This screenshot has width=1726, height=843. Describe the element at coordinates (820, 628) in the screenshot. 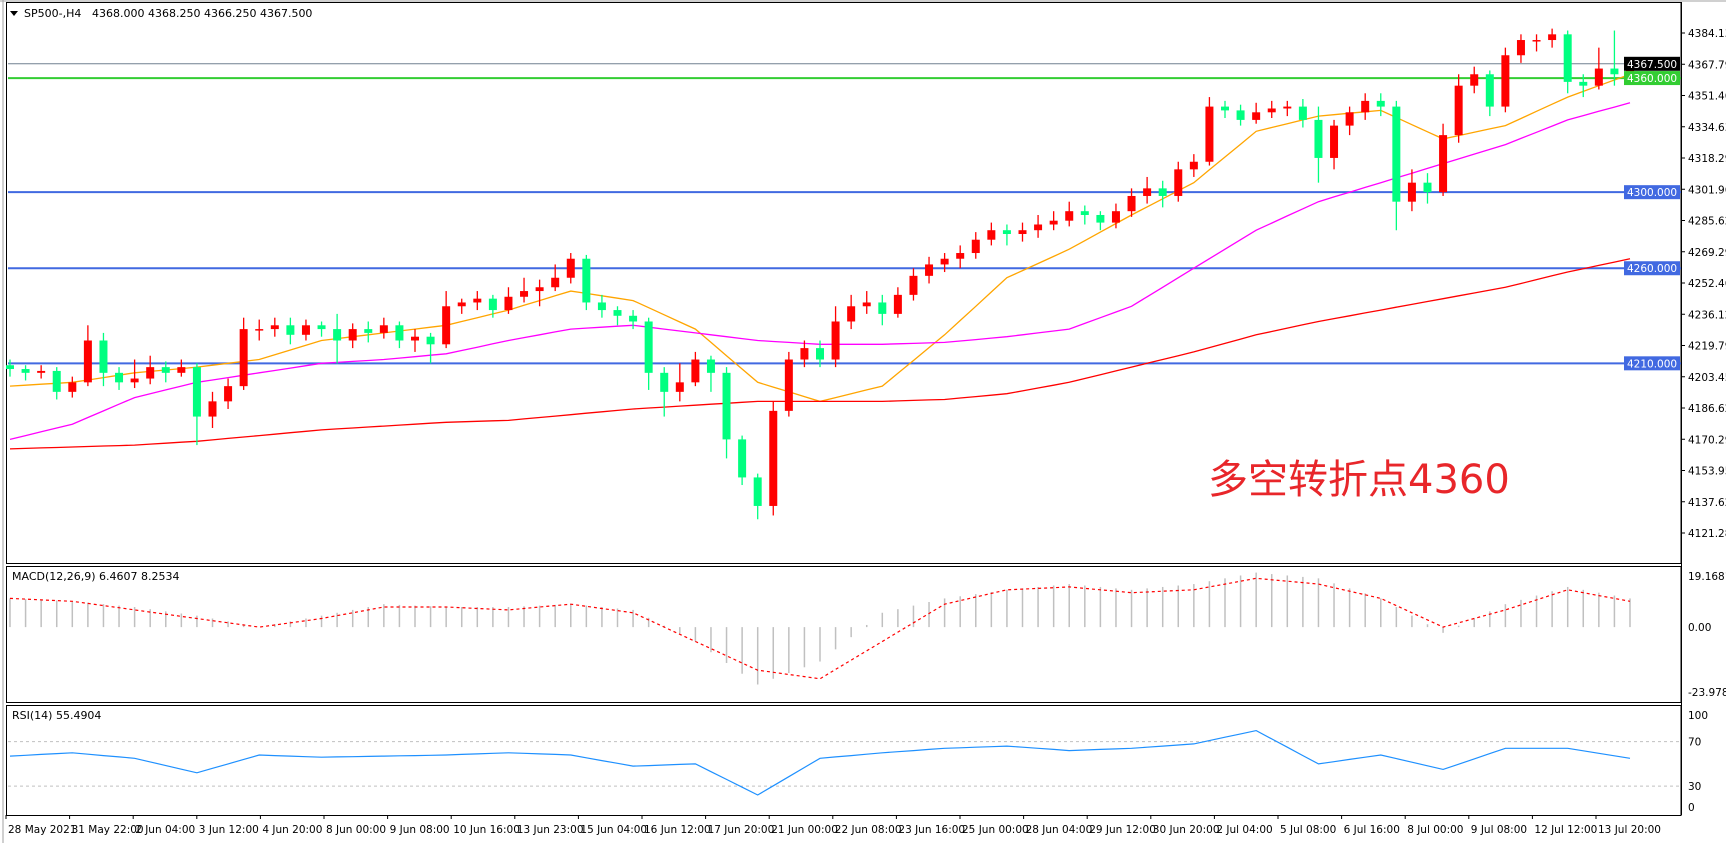

I see `macd-panel` at that location.